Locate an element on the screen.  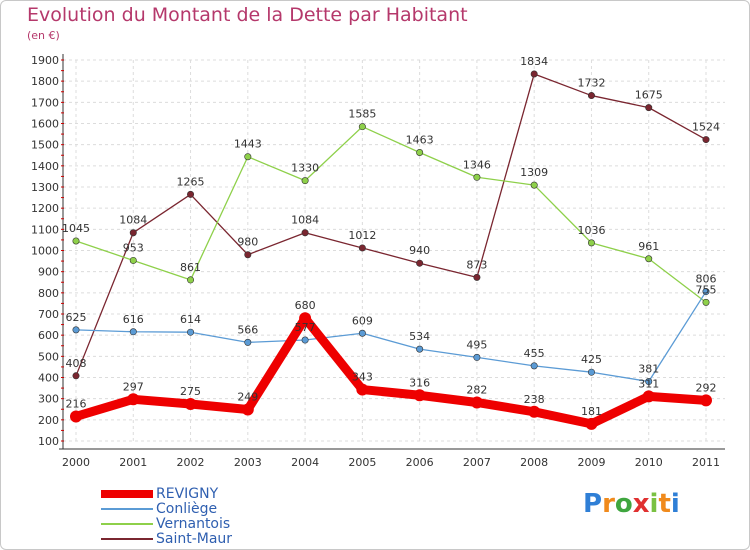
data-label: 1585 is located at coordinates (362, 114).